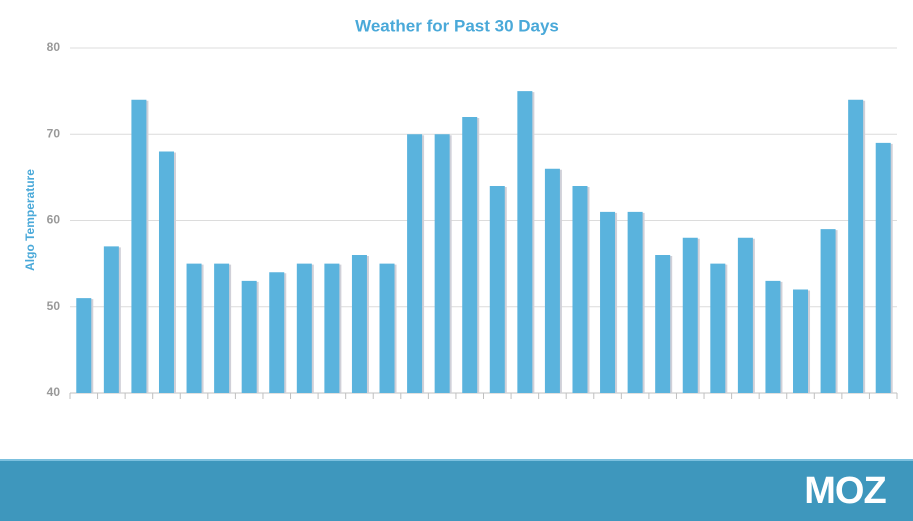 Image resolution: width=913 pixels, height=521 pixels. What do you see at coordinates (54, 47) in the screenshot?
I see `y-tick-label: 80` at bounding box center [54, 47].